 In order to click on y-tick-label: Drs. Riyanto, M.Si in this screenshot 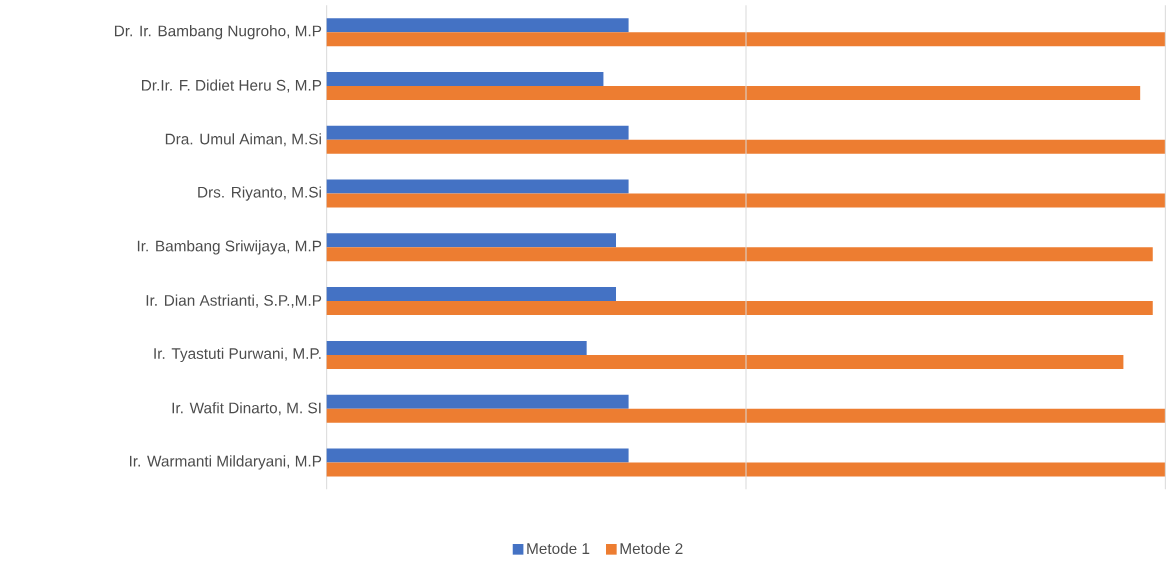, I will do `click(259, 193)`.